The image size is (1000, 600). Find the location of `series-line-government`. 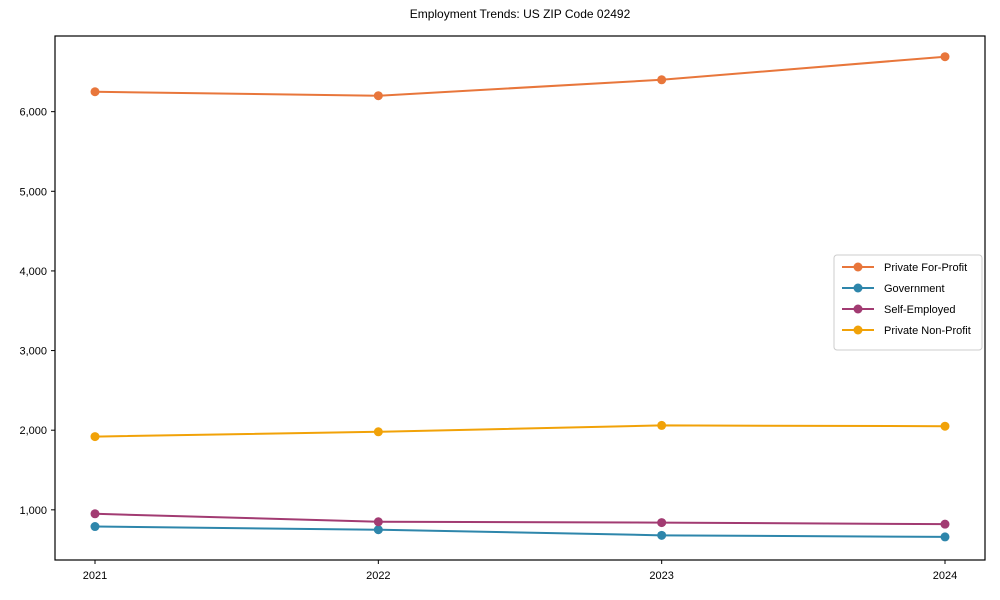

series-line-government is located at coordinates (520, 531).